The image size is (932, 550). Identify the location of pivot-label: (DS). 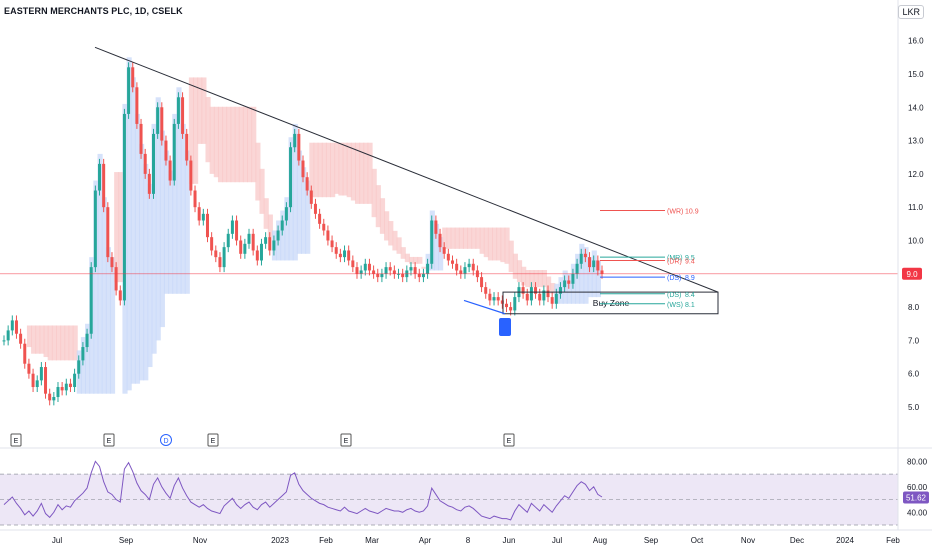
(674, 295).